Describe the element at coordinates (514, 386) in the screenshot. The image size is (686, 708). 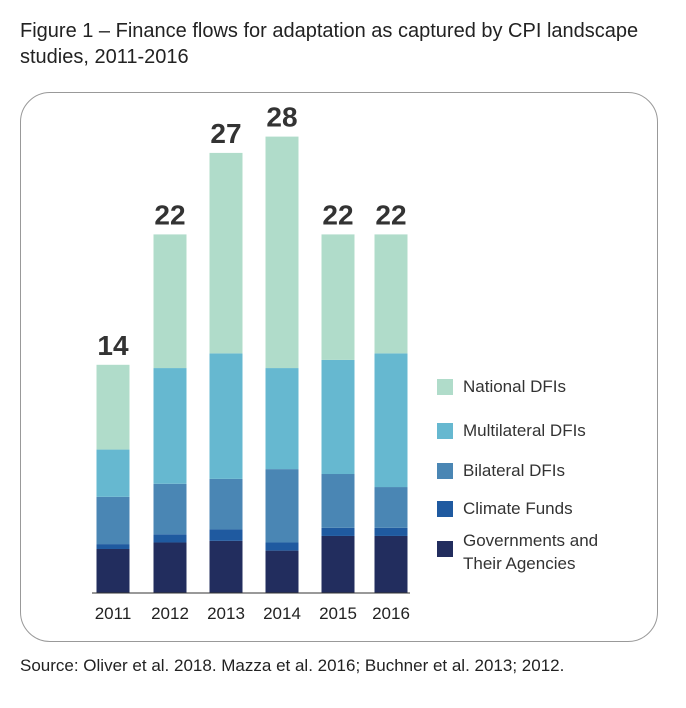
I see `legend-label: National DFIs` at that location.